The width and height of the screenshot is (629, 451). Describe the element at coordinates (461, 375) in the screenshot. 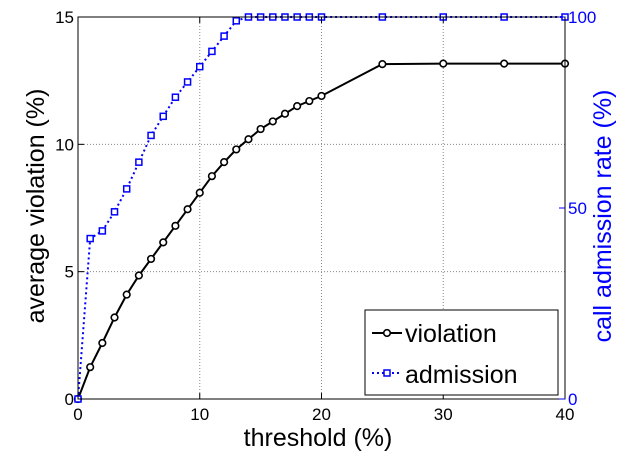

I see `legend-admission-label: admission` at that location.